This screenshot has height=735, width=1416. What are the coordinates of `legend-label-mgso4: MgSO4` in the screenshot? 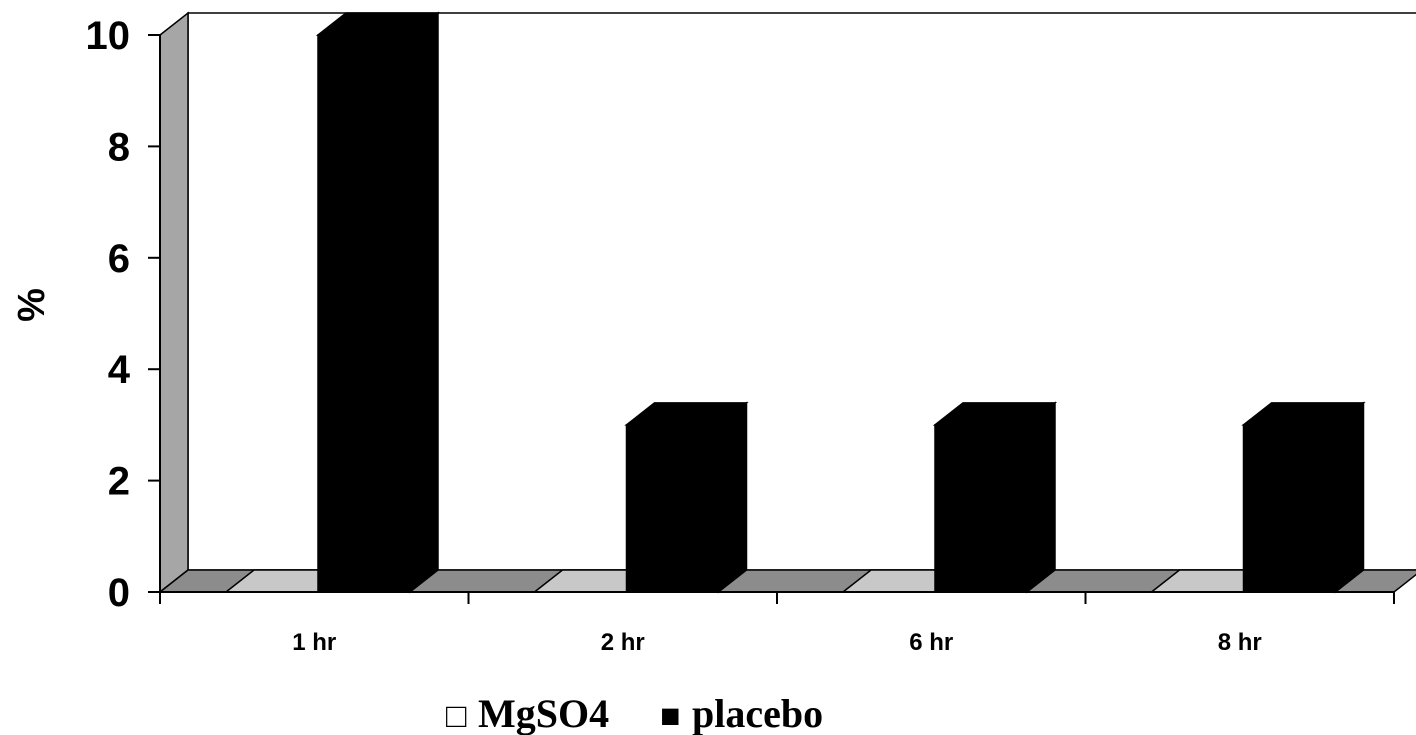 It's located at (543, 713).